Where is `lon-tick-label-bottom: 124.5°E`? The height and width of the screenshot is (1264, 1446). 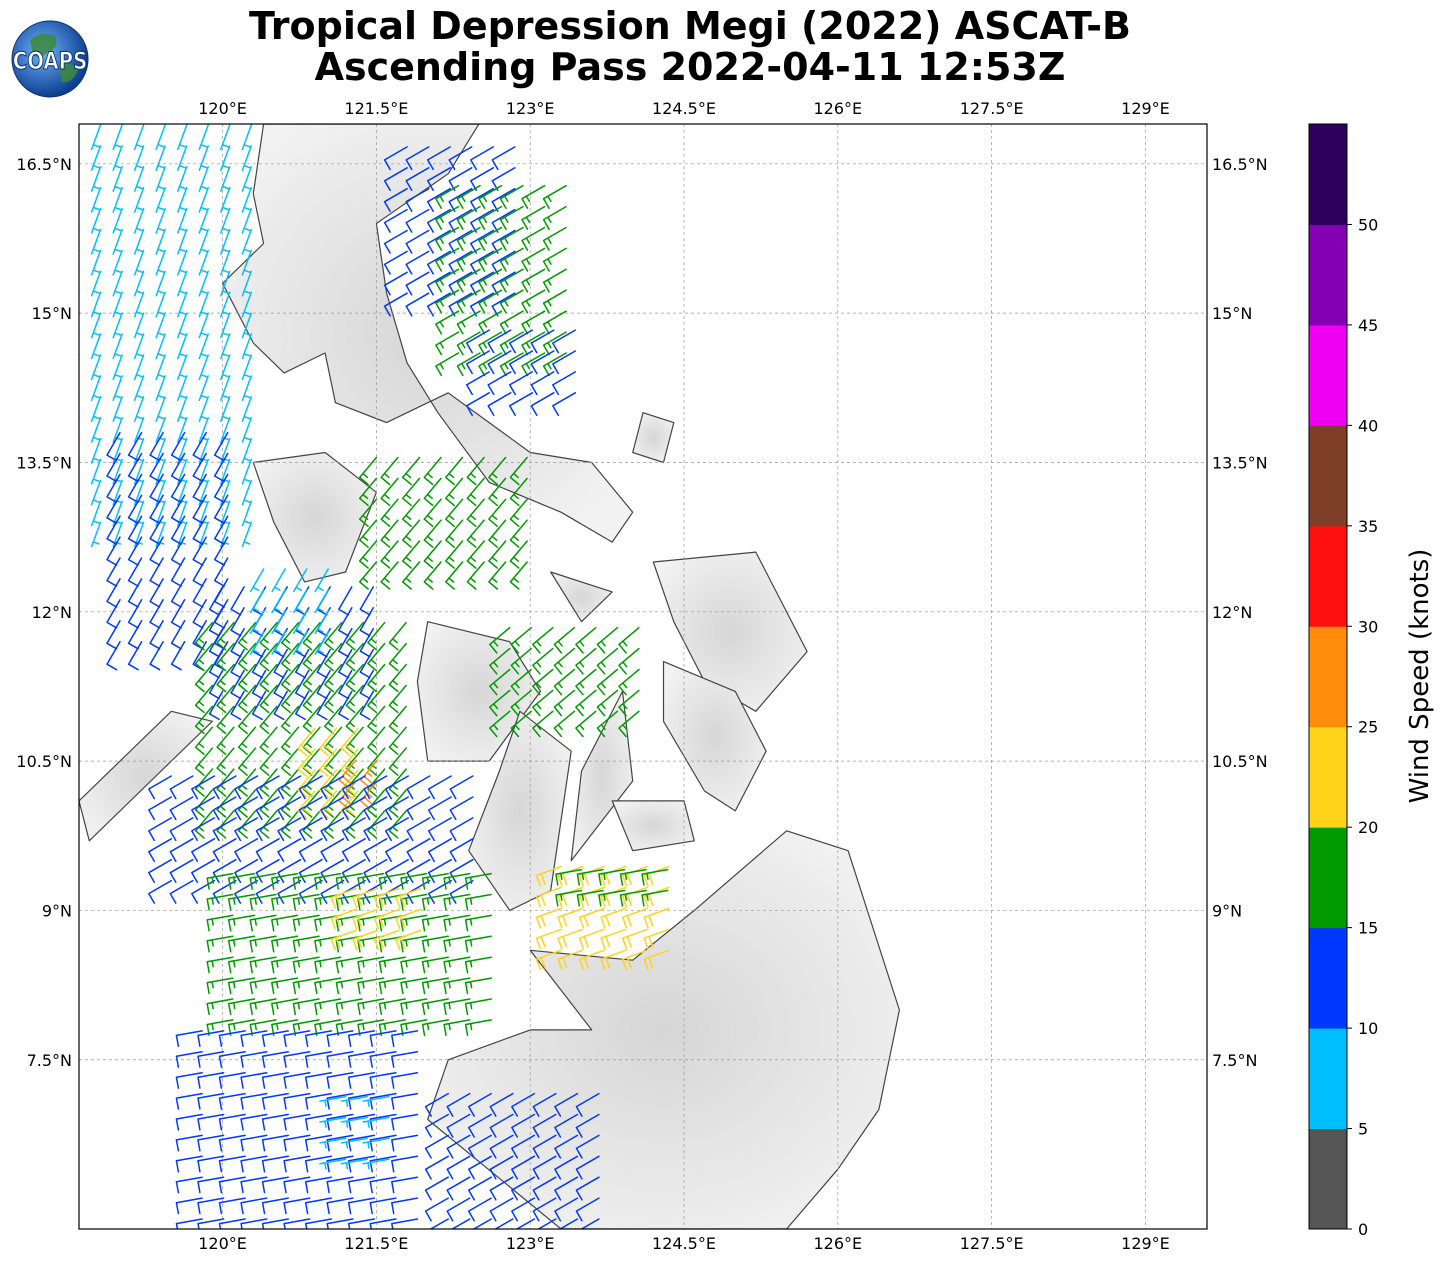 lon-tick-label-bottom: 124.5°E is located at coordinates (684, 1243).